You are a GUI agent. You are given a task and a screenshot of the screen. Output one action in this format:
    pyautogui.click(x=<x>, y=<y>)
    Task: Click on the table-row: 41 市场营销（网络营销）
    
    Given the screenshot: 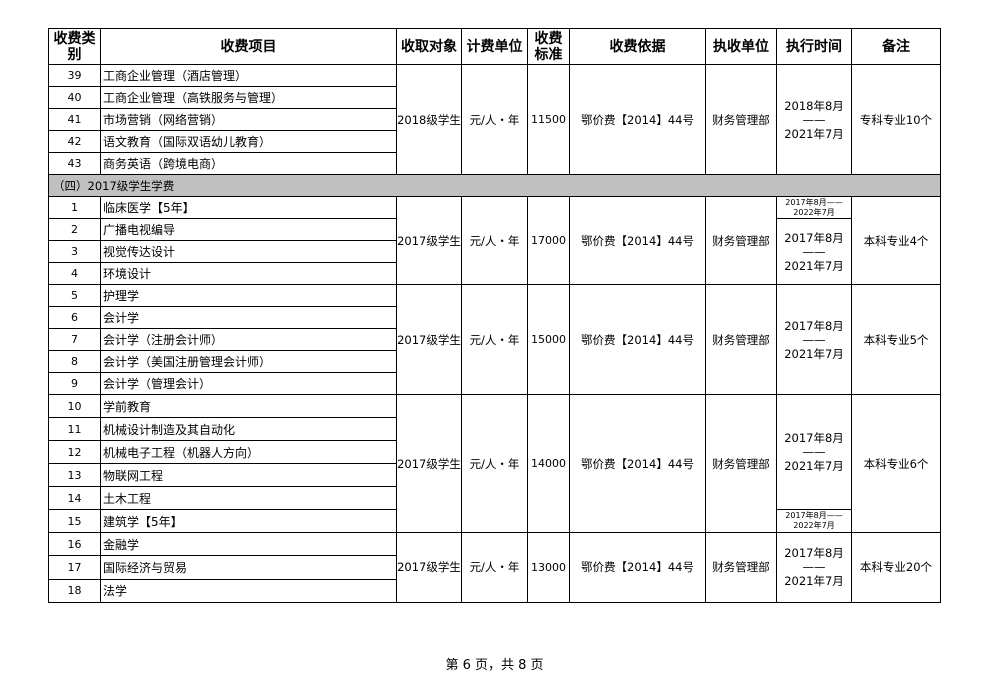 What is the action you would take?
    pyautogui.click(x=494, y=119)
    